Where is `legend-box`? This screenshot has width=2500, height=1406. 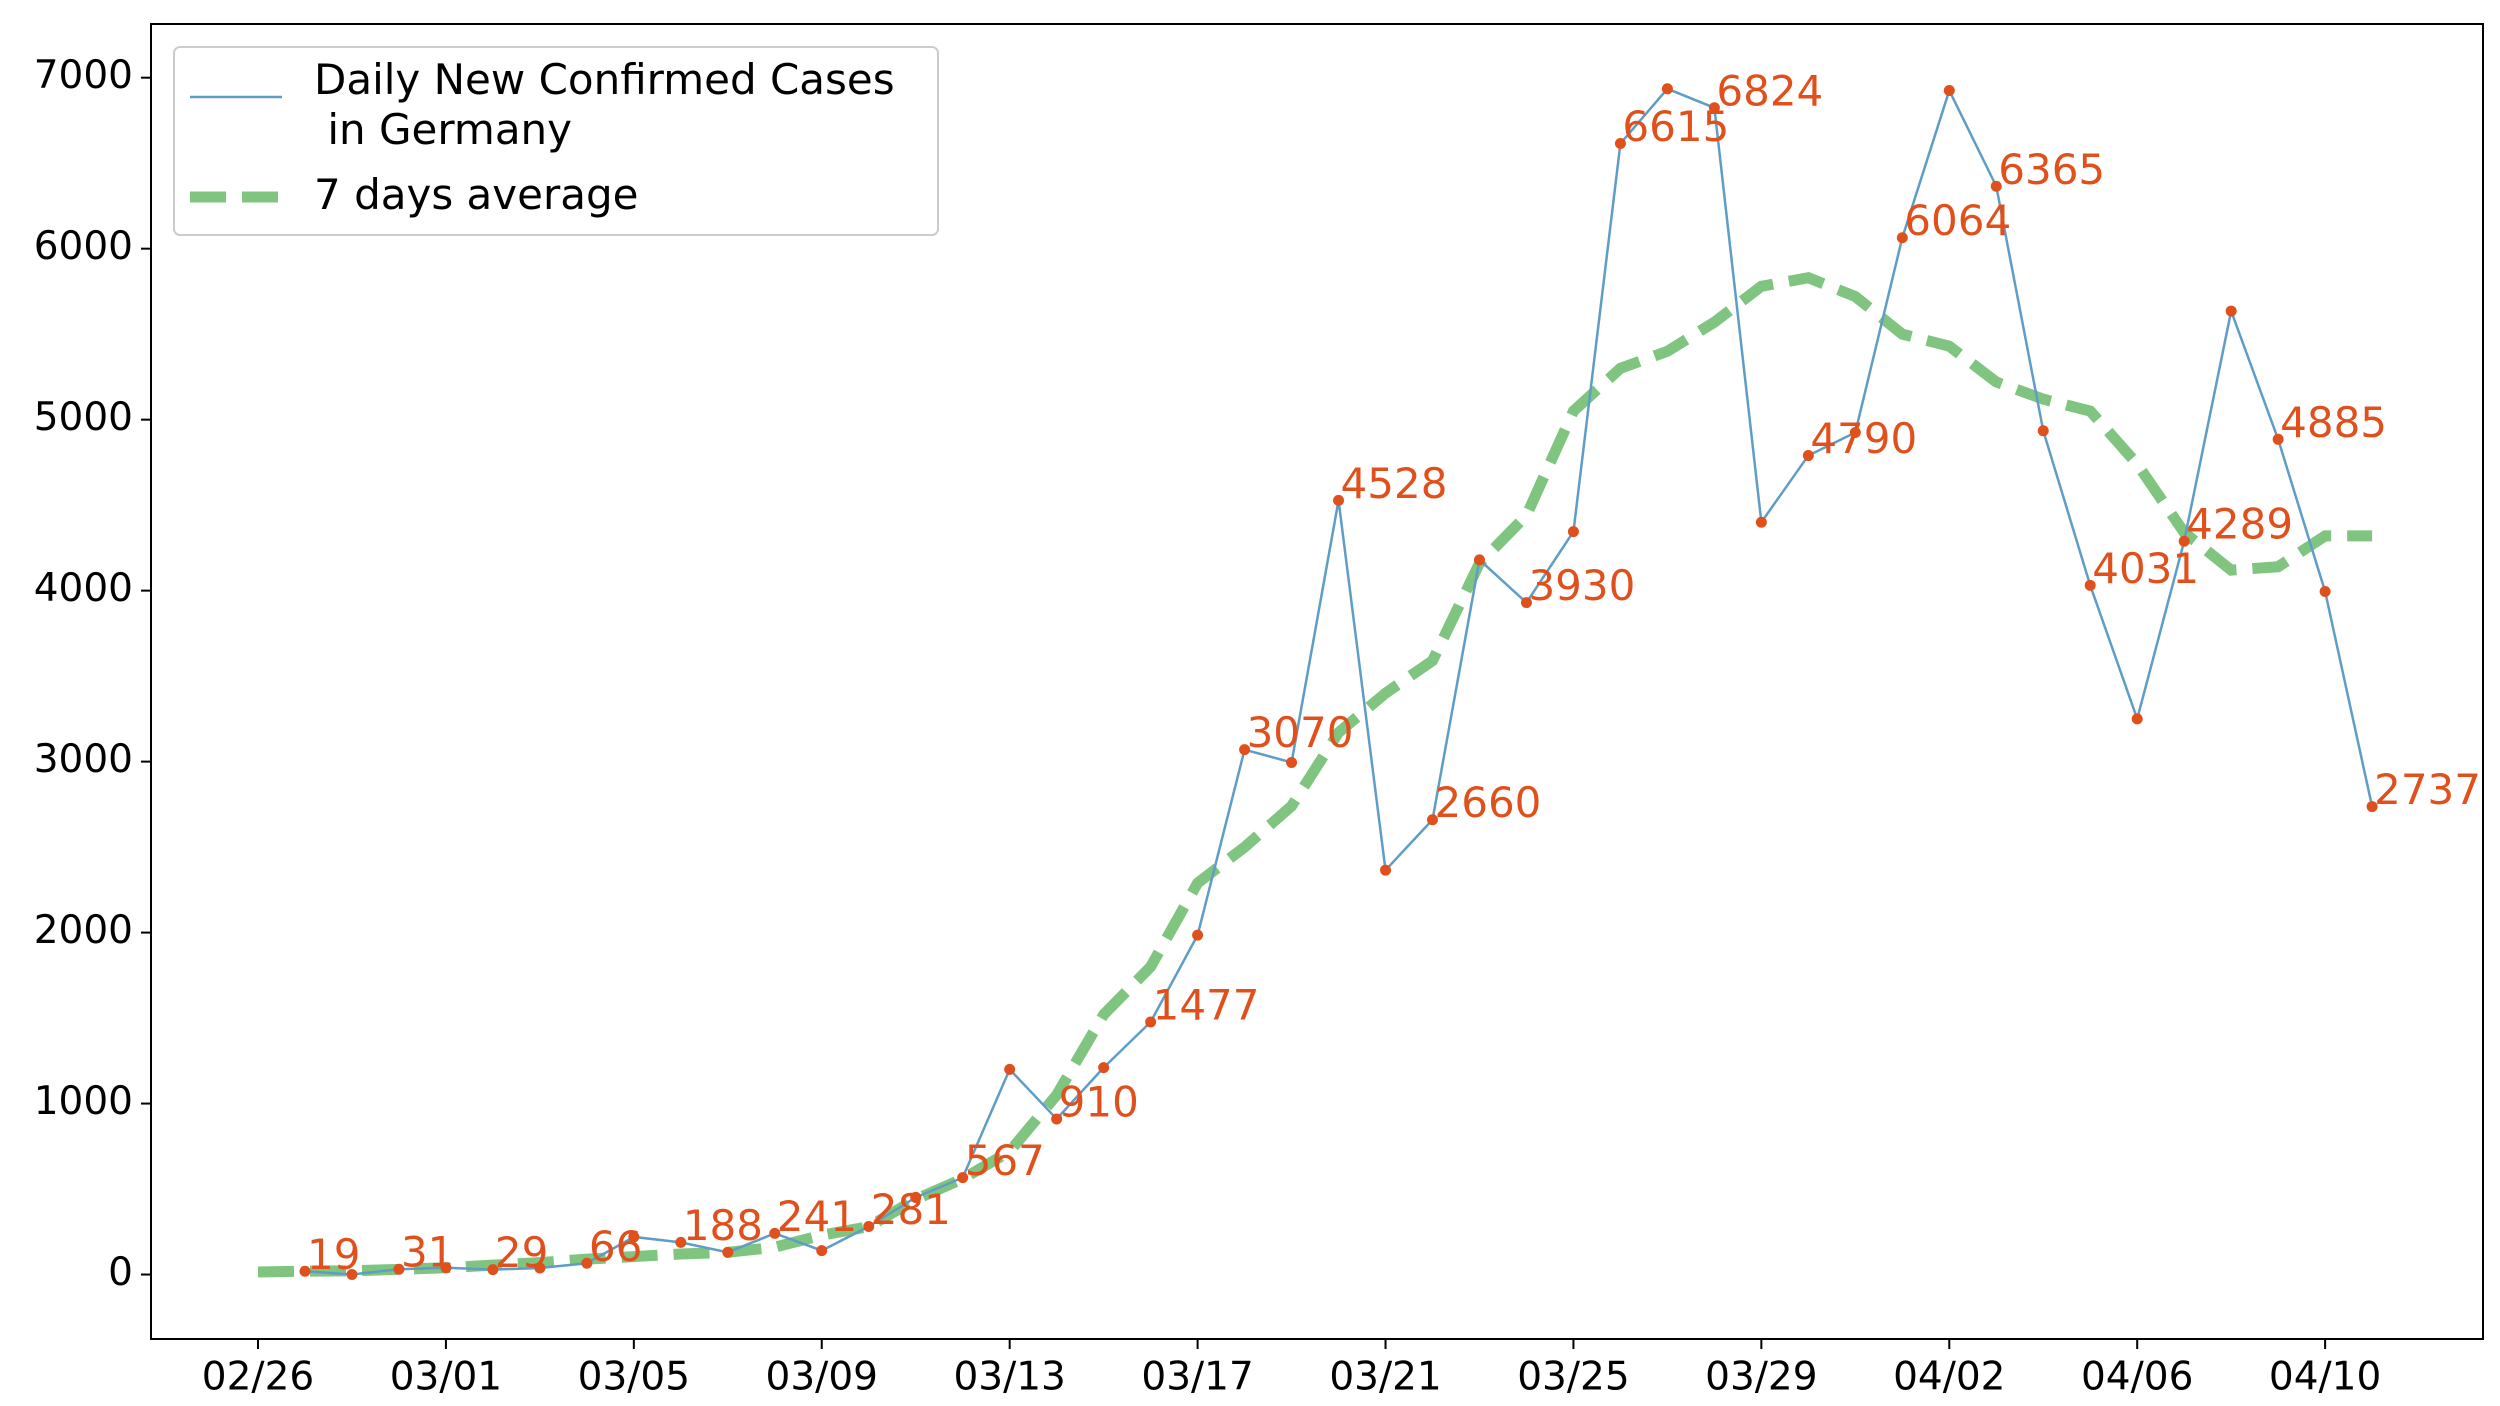 legend-box is located at coordinates (556, 141).